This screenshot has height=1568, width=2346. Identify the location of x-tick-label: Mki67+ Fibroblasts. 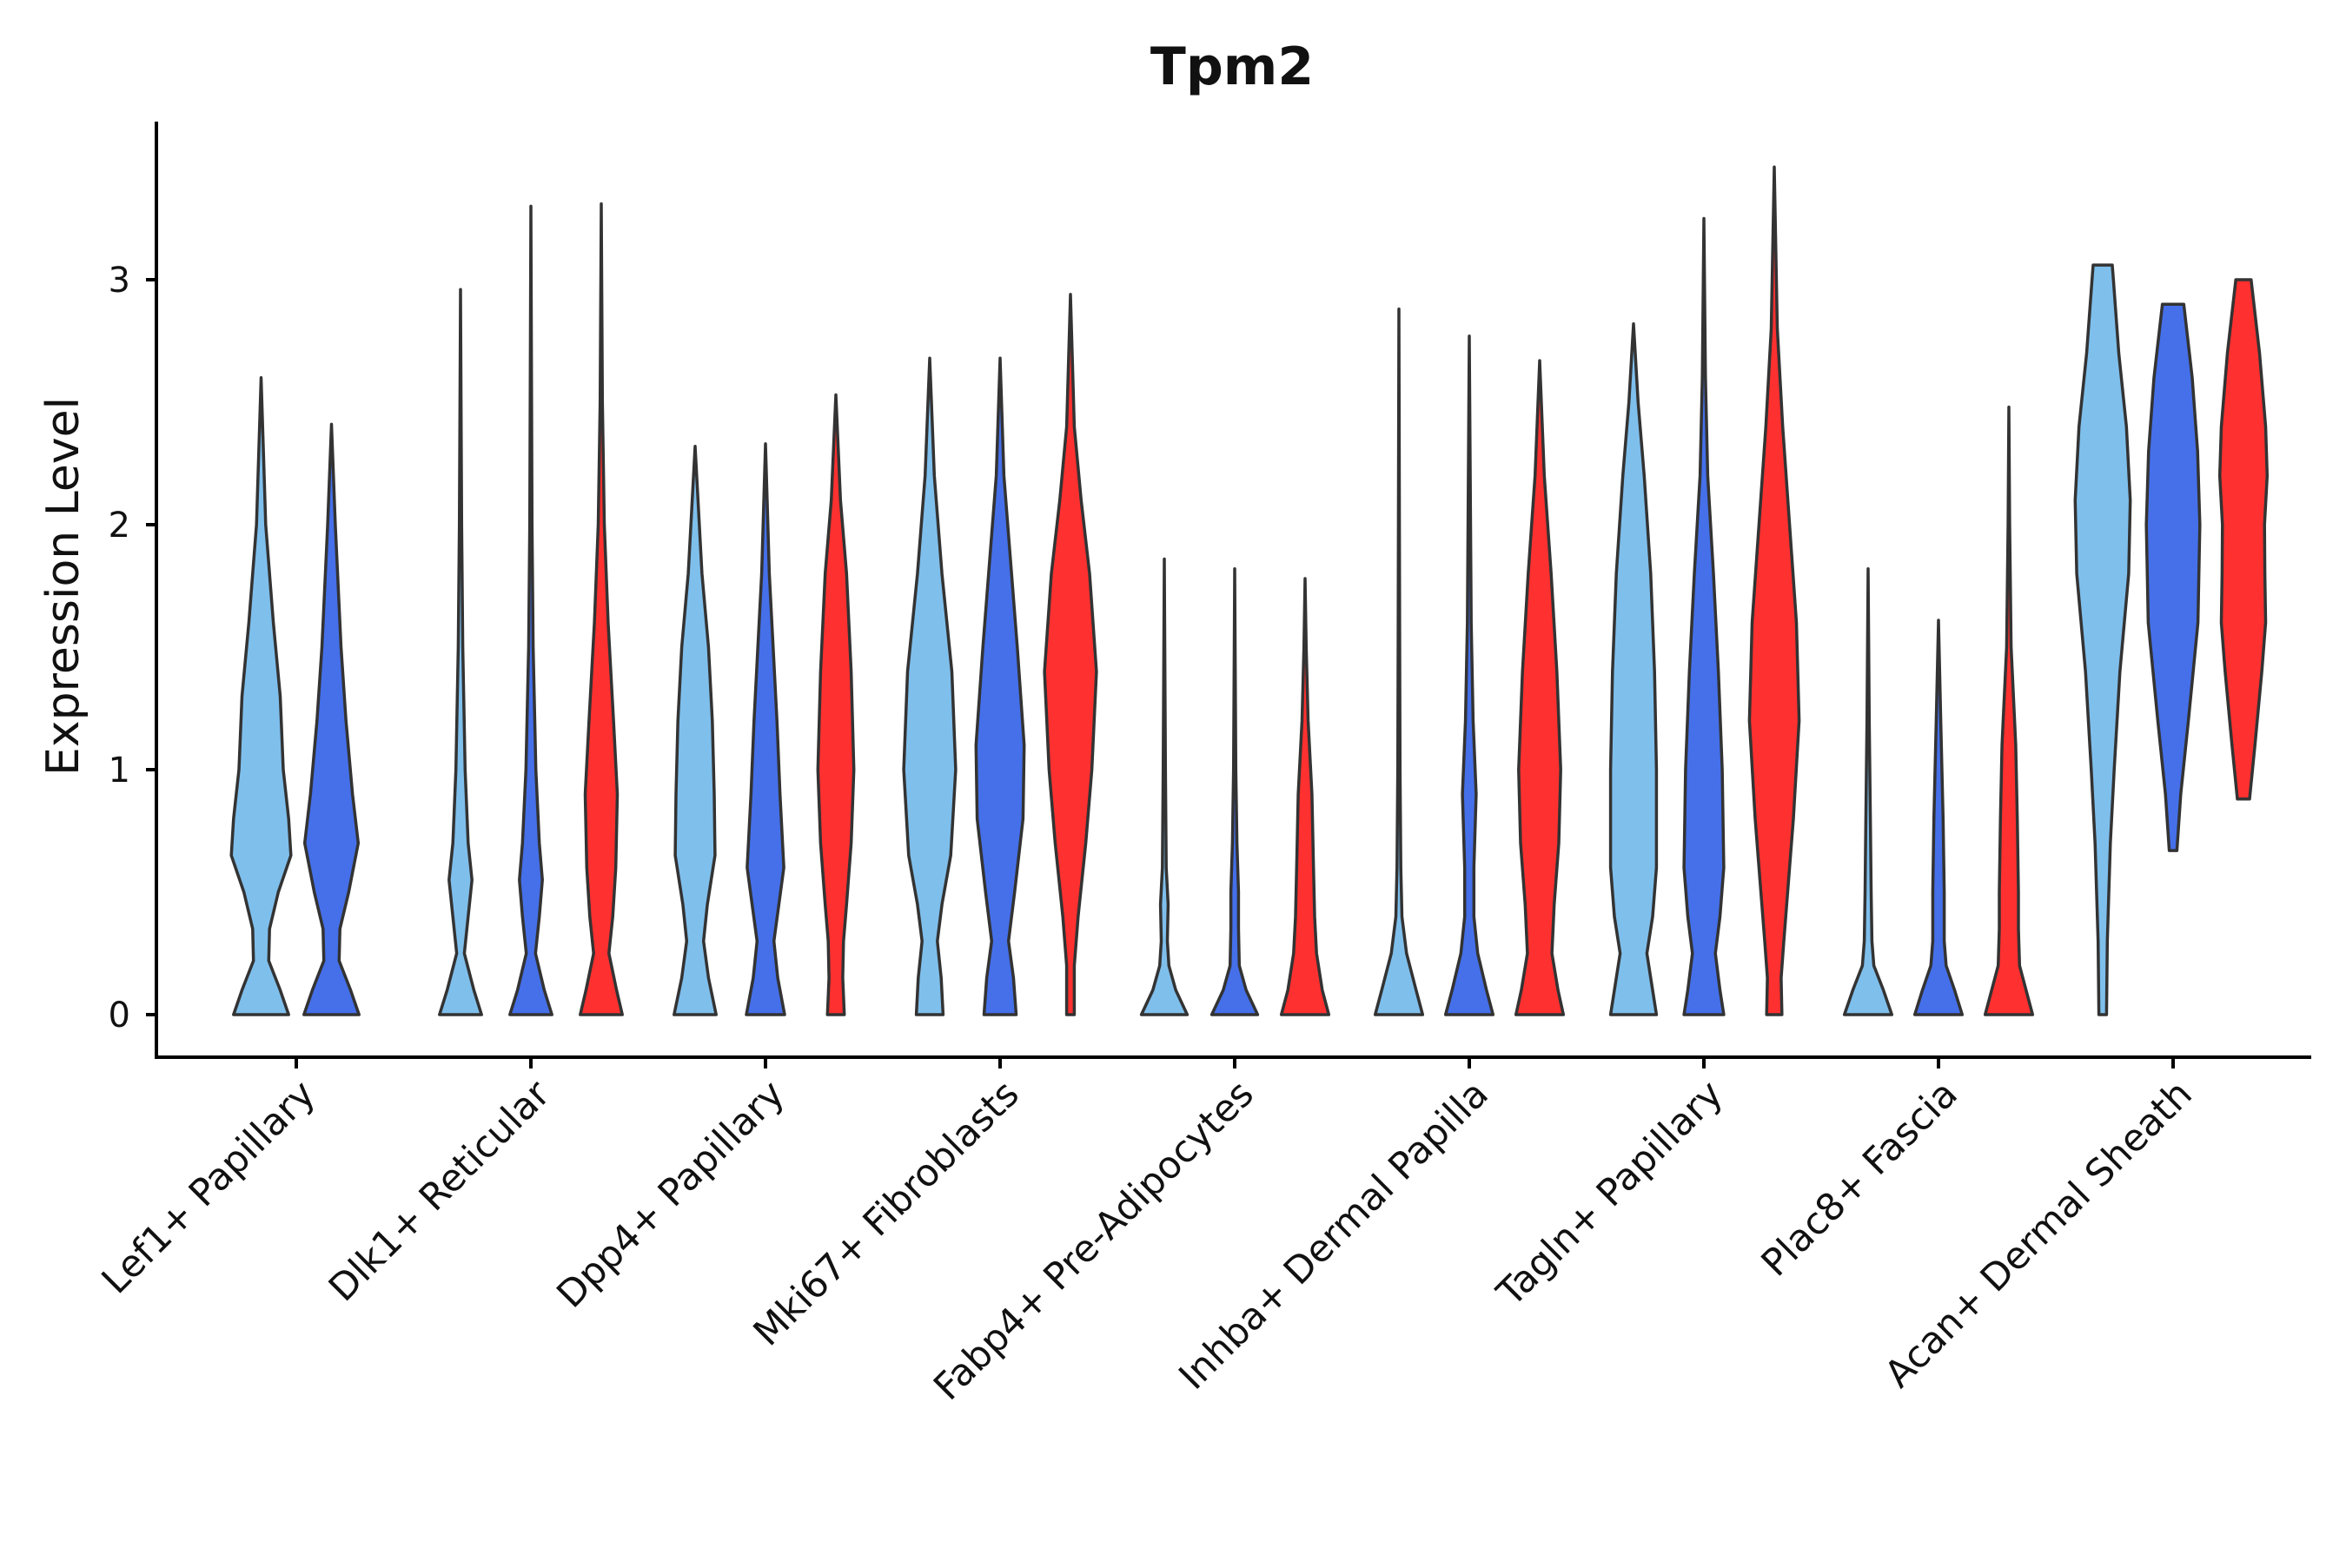
(887, 1213).